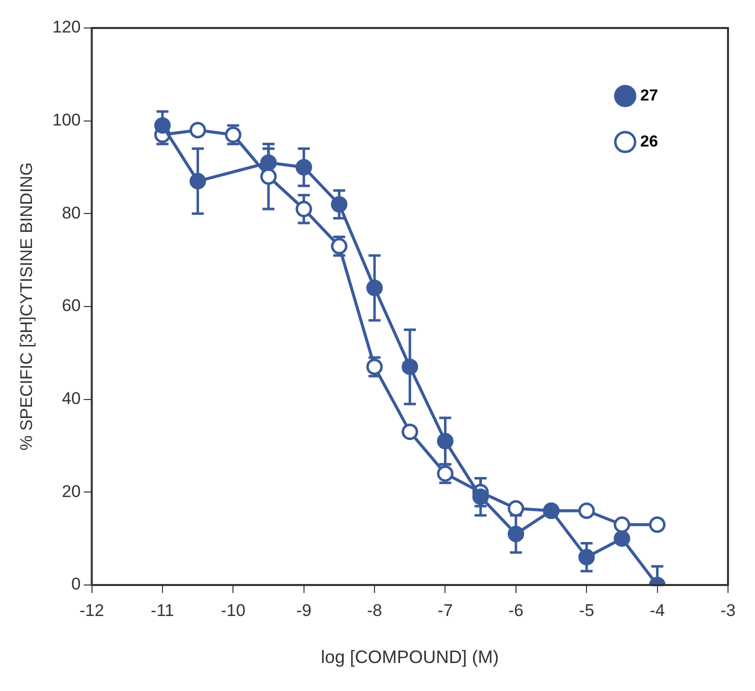  I want to click on x-tick-label: -12, so click(91, 610).